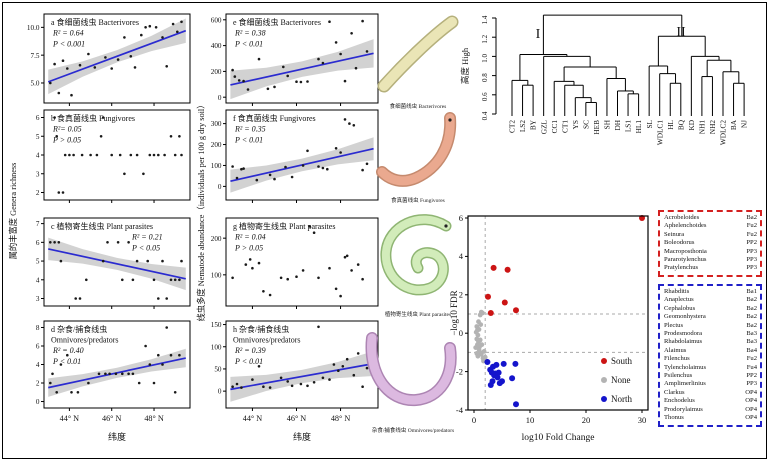  Describe the element at coordinates (38, 243) in the screenshot. I see `y-tick-label: 6` at that location.